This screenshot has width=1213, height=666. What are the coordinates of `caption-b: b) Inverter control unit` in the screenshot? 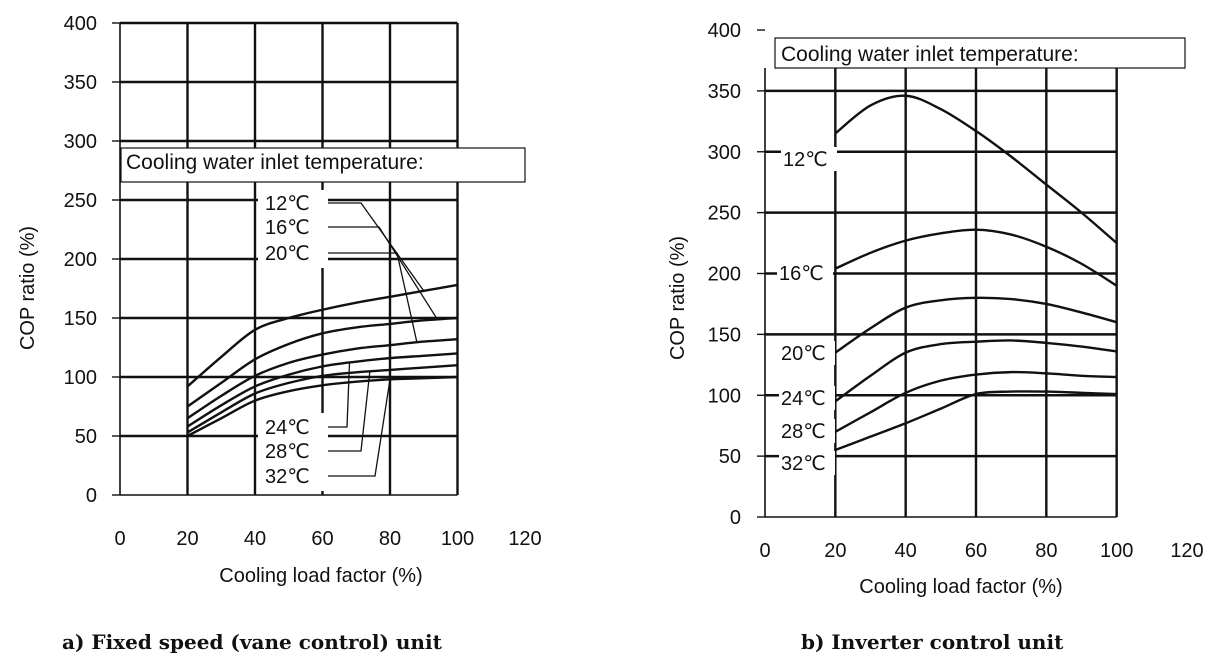 It's located at (932, 642).